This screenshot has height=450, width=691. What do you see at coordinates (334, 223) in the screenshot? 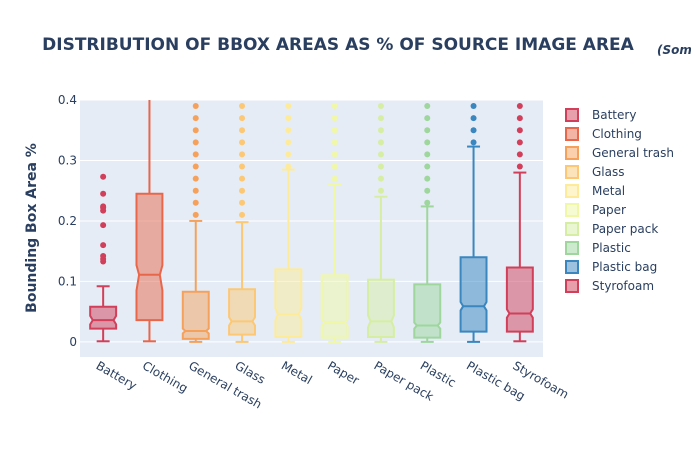
I see `box-paper` at bounding box center [334, 223].